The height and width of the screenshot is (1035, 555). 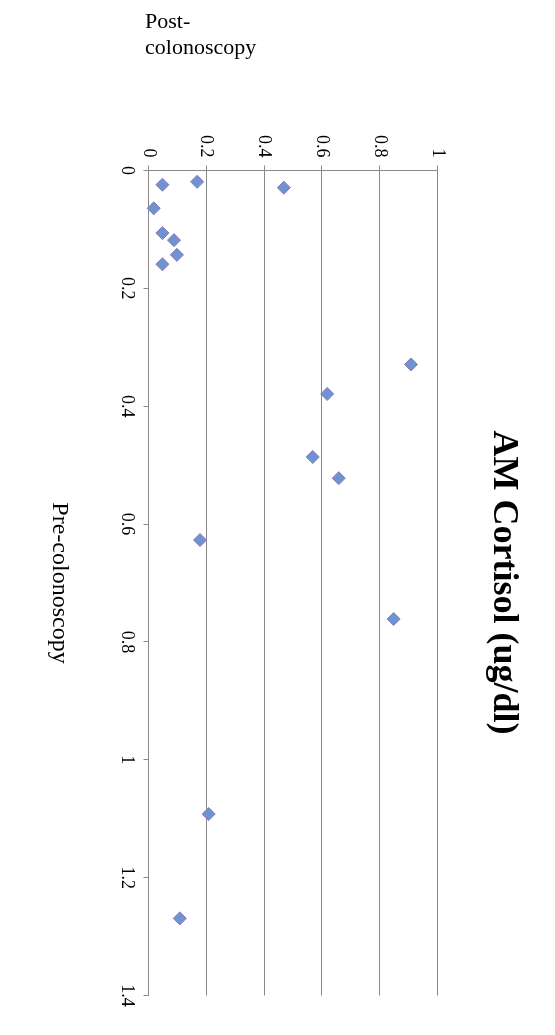 I want to click on text: AM Cortisol (ug/dl), so click(x=506, y=582).